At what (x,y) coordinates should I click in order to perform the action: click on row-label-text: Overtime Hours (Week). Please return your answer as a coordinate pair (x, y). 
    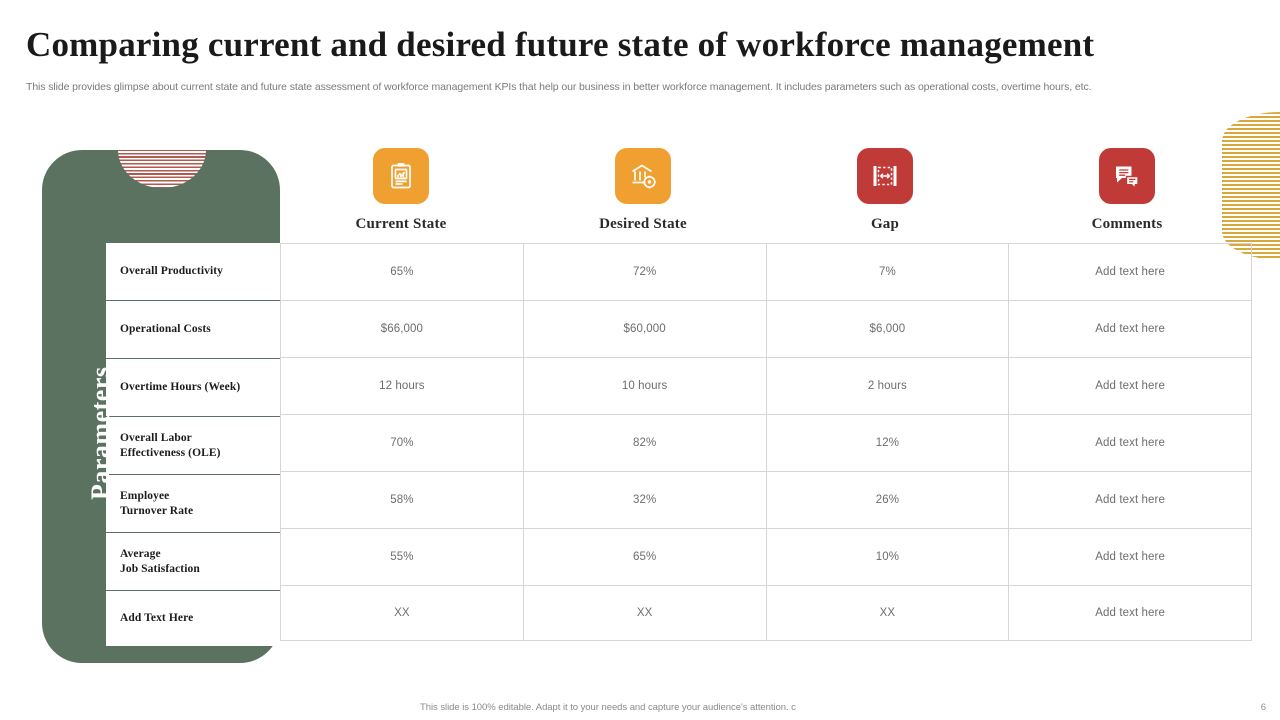
    Looking at the image, I should click on (180, 387).